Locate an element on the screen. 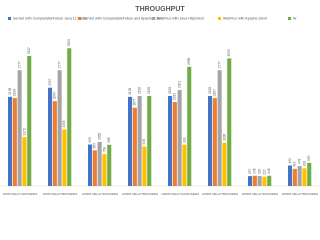 This screenshot has height=240, width=320. legend-label: WebFlux with Apache client is located at coordinates (245, 18).